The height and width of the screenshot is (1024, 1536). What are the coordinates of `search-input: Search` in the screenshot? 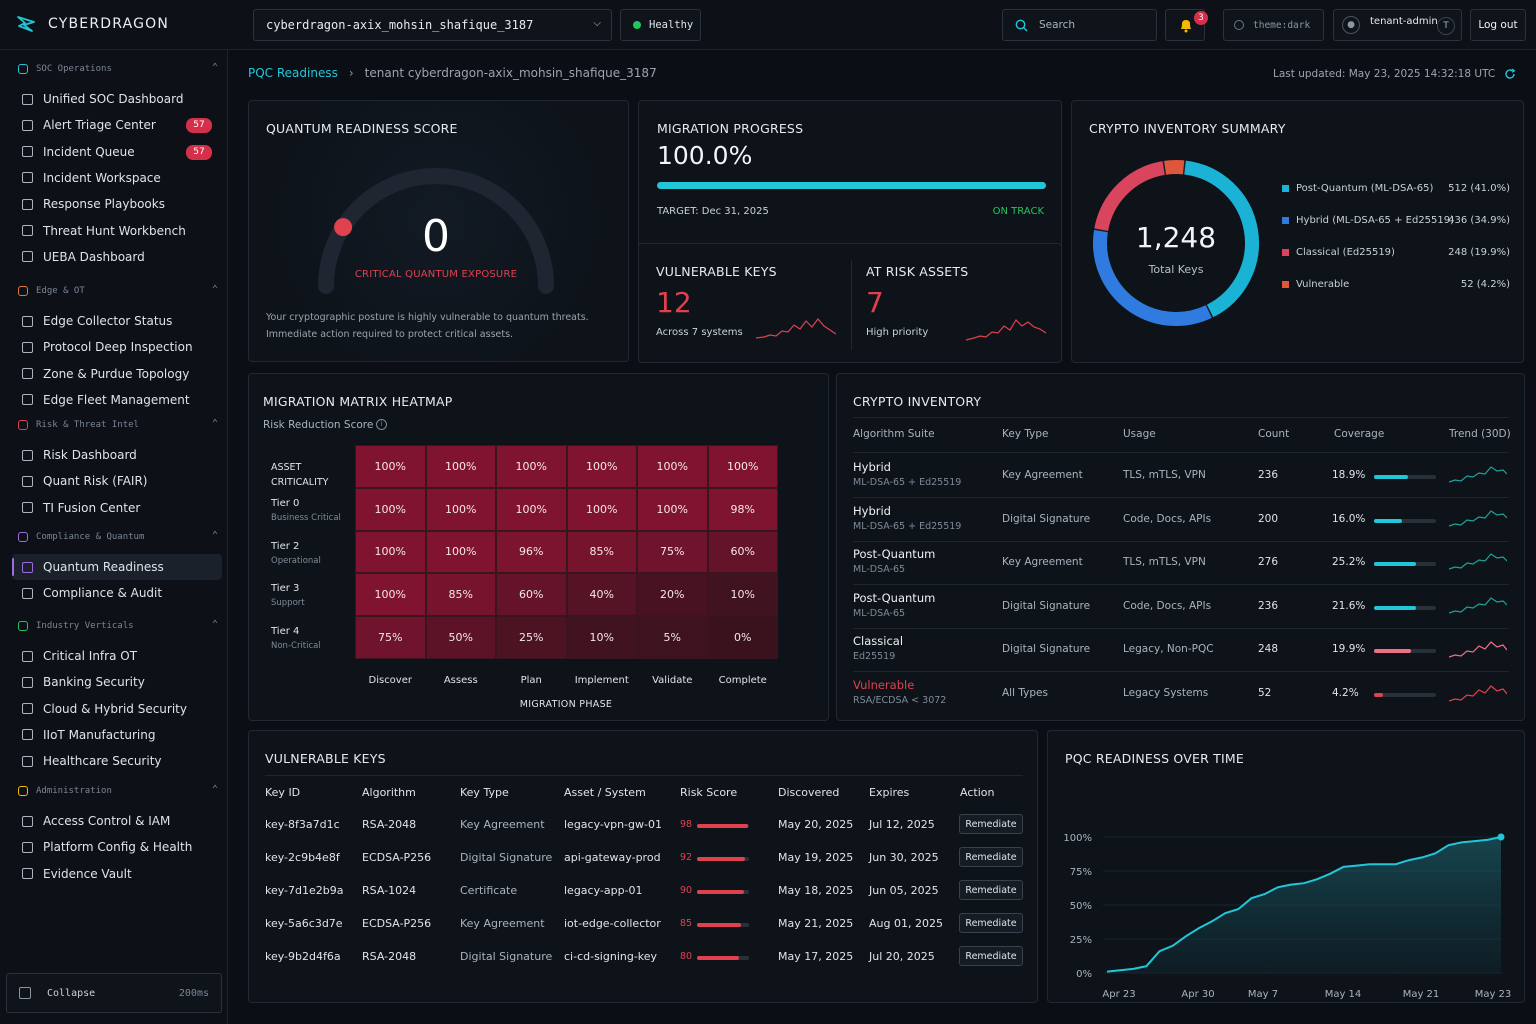 It's located at (1079, 25).